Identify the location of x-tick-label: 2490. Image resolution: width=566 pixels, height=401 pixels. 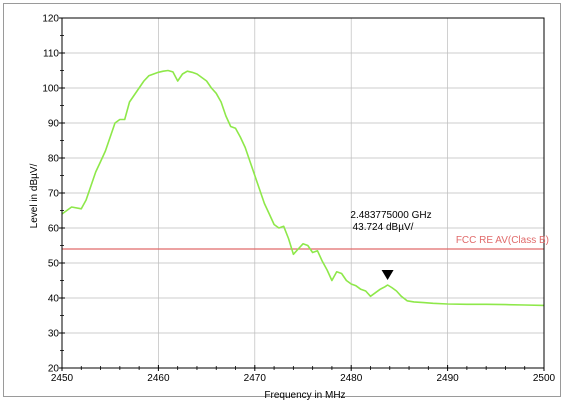
(447, 378).